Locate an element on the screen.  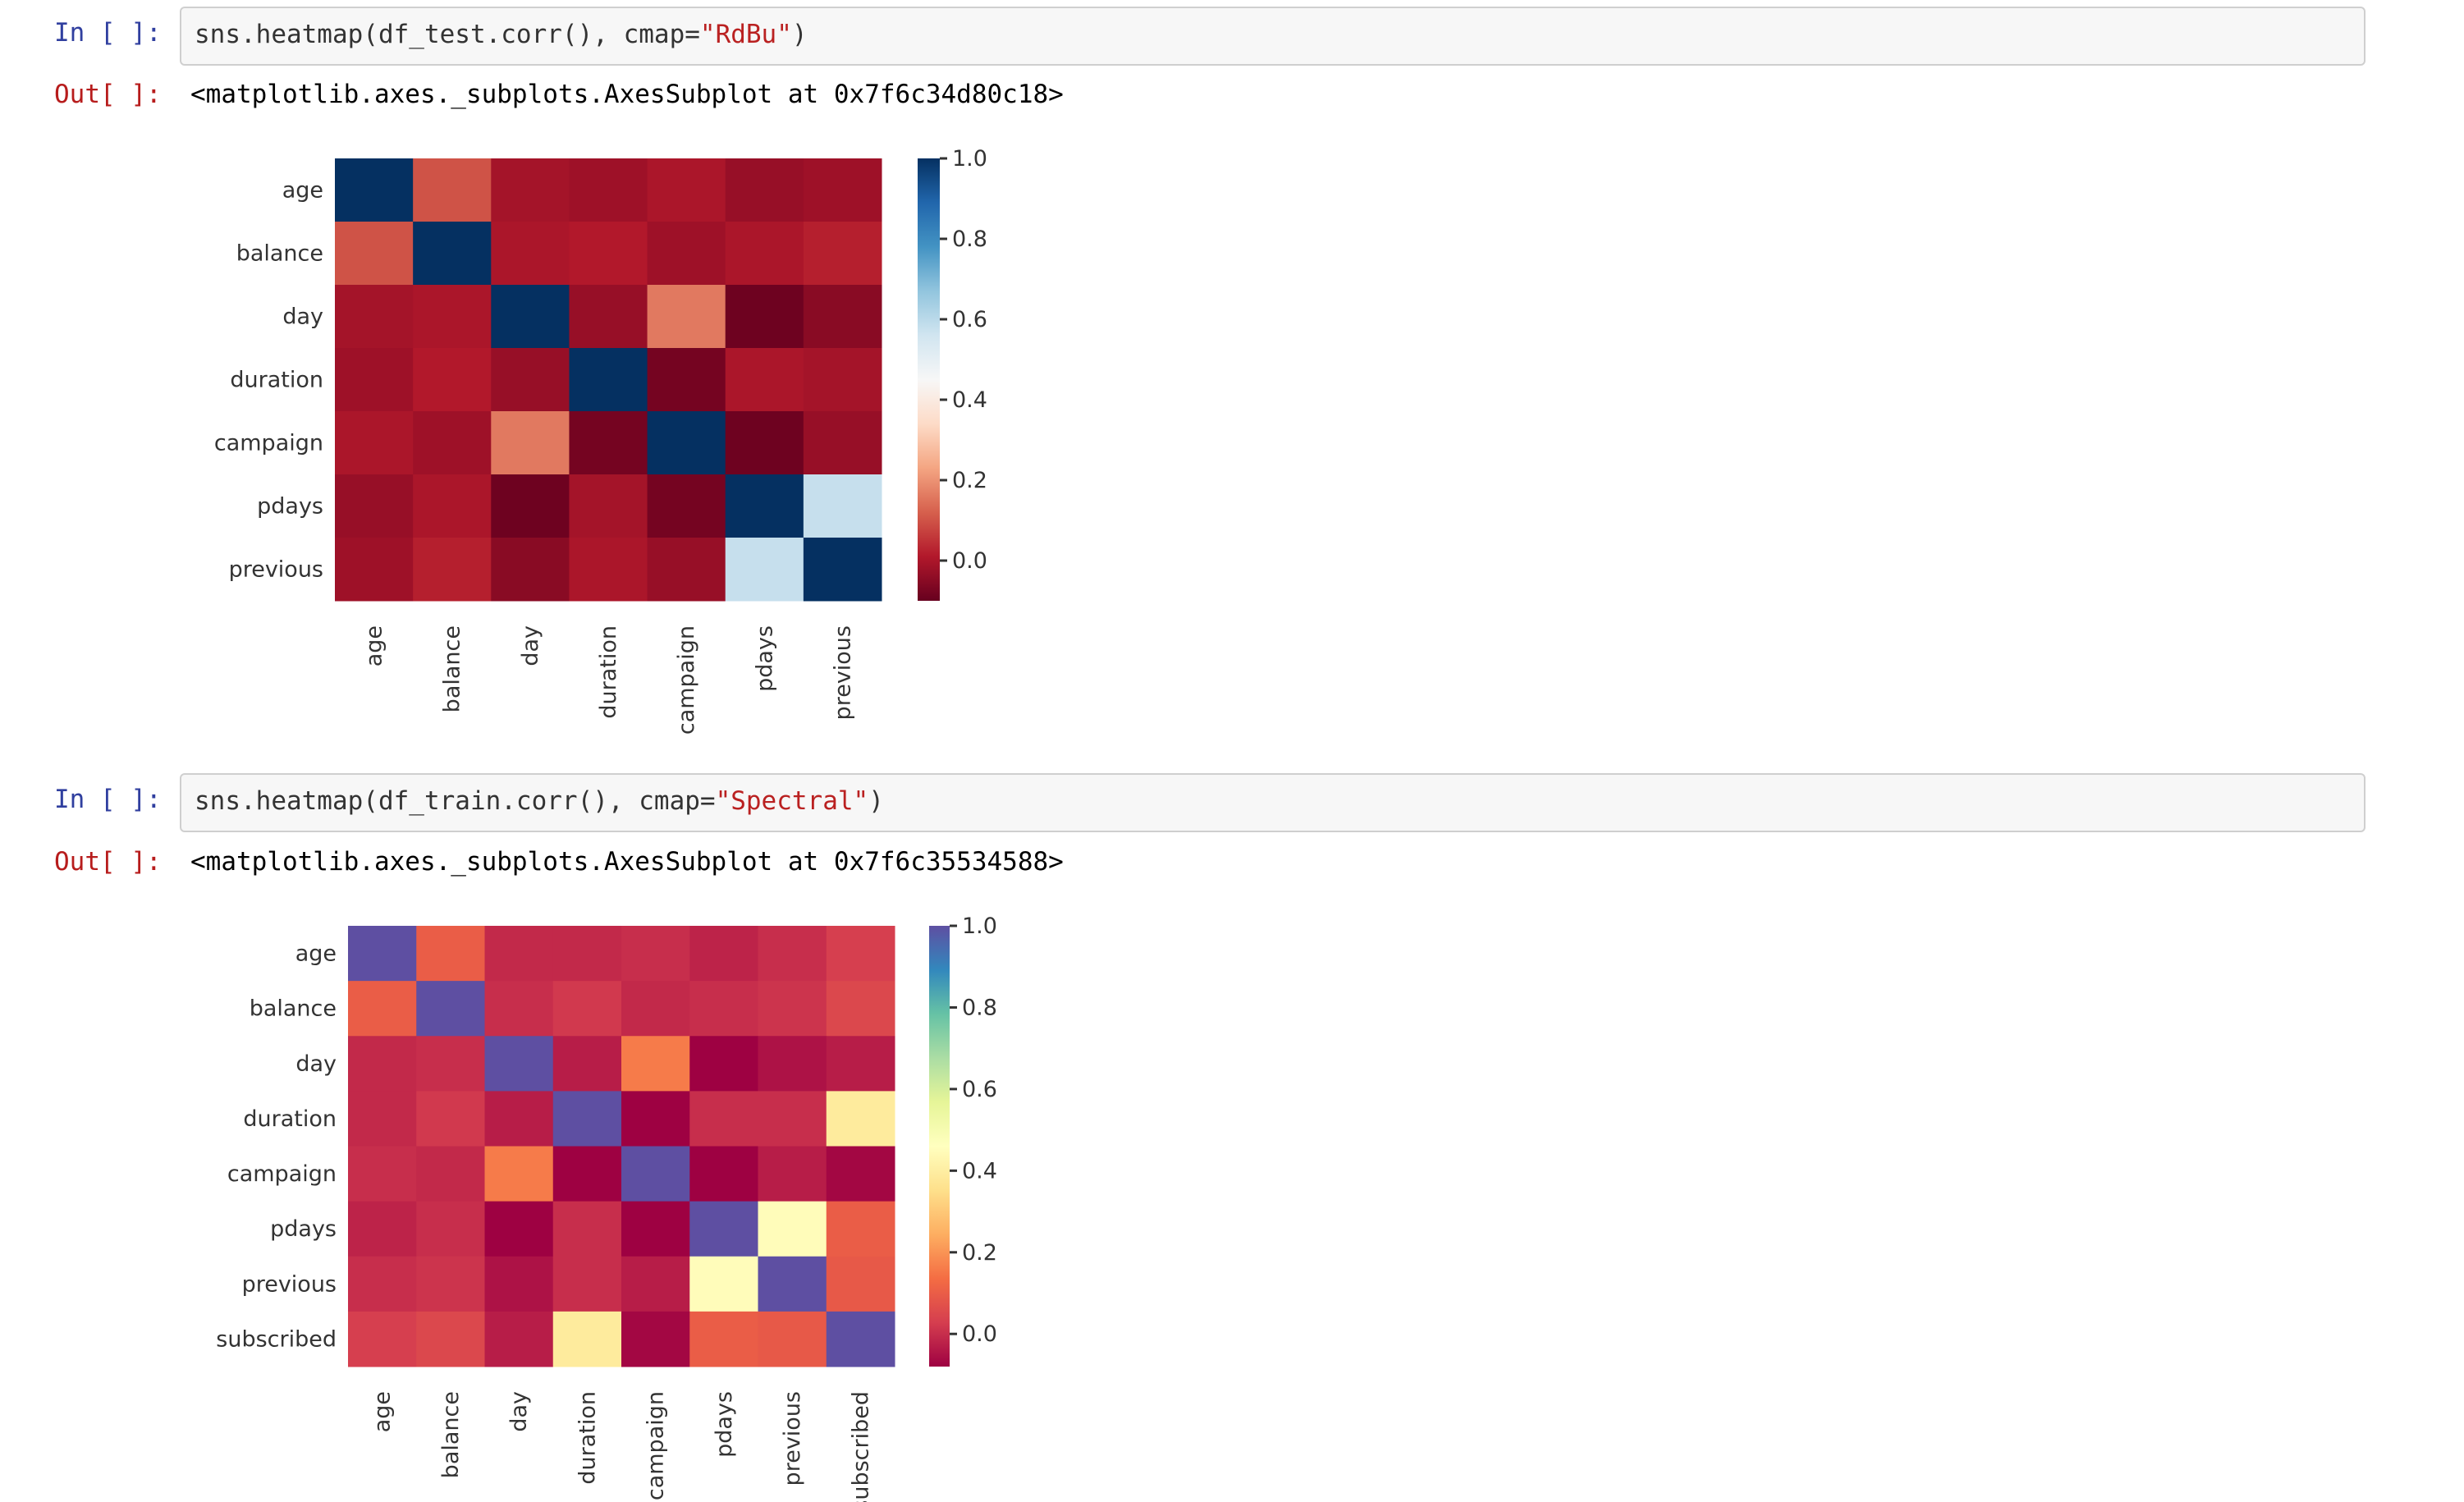
column-label: pdays is located at coordinates (765, 658).